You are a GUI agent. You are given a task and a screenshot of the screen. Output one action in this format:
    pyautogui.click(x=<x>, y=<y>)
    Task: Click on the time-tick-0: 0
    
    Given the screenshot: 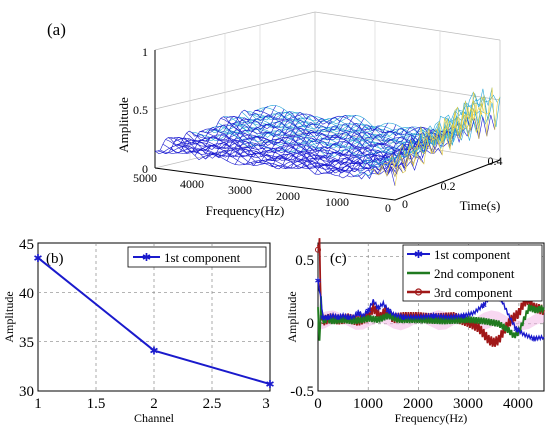 What is the action you would take?
    pyautogui.click(x=405, y=204)
    